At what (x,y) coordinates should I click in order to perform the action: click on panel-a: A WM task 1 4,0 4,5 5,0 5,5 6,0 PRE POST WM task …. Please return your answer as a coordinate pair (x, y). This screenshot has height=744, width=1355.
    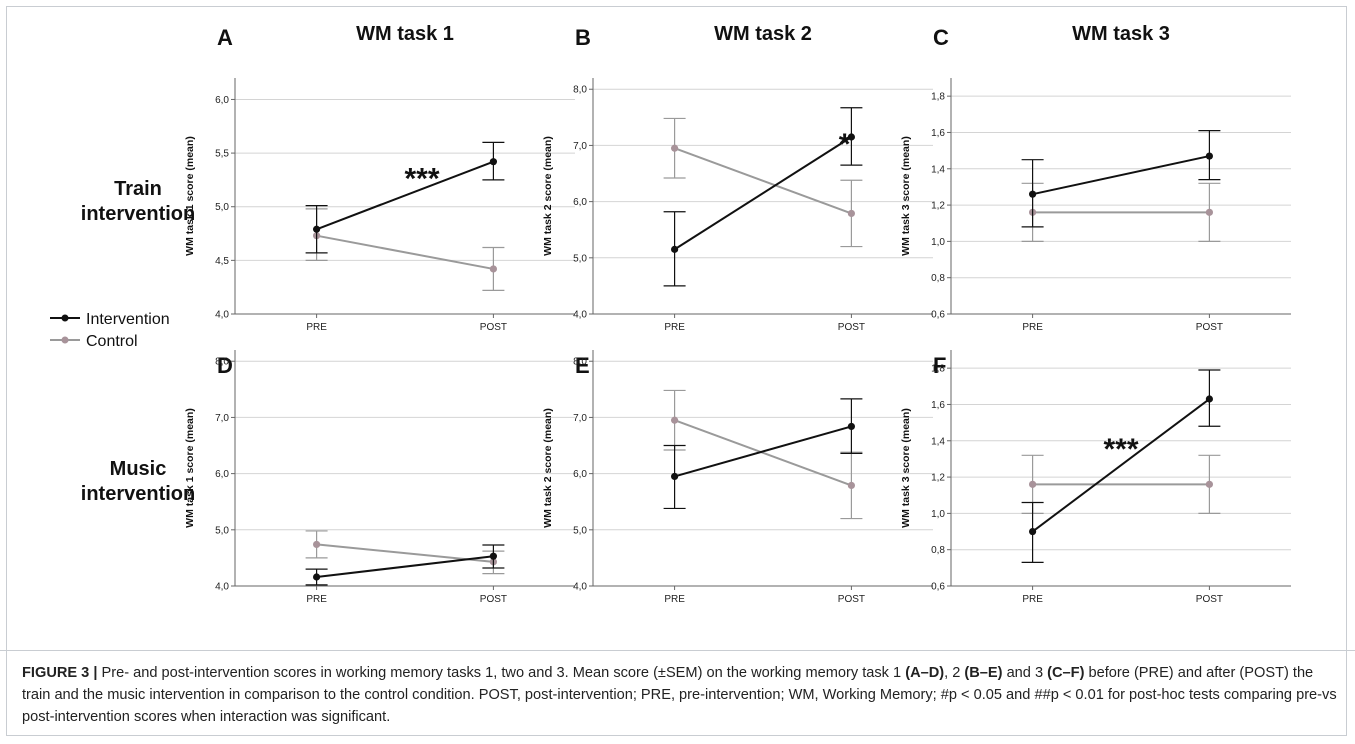
    Looking at the image, I should click on (379, 178).